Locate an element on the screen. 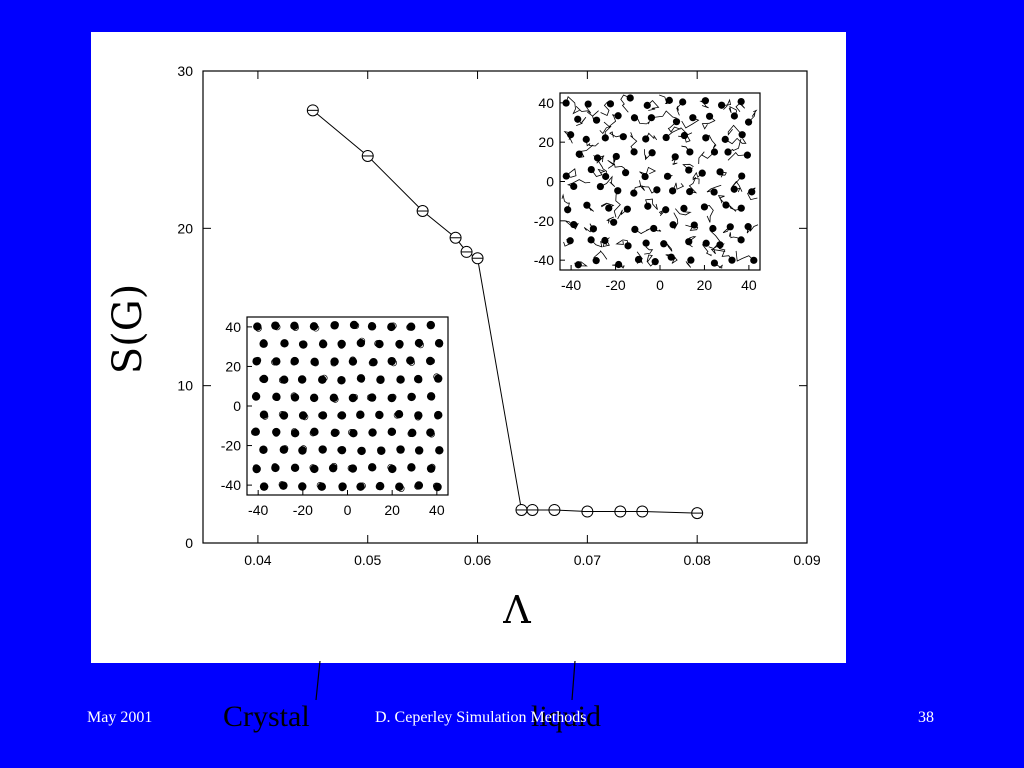  inset-liquid-ticks: -40 -20 0 20 40 40 20 0 -20 -40 is located at coordinates (645, 194).